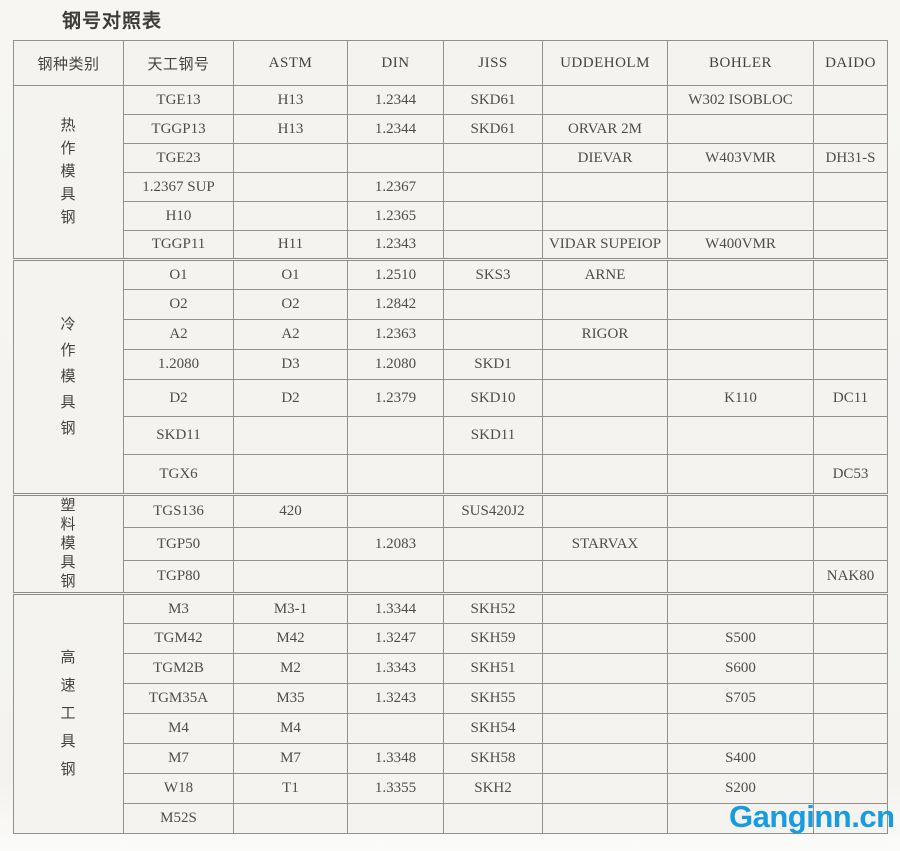 This screenshot has height=851, width=900. What do you see at coordinates (178, 758) in the screenshot?
I see `table-cell: M7` at bounding box center [178, 758].